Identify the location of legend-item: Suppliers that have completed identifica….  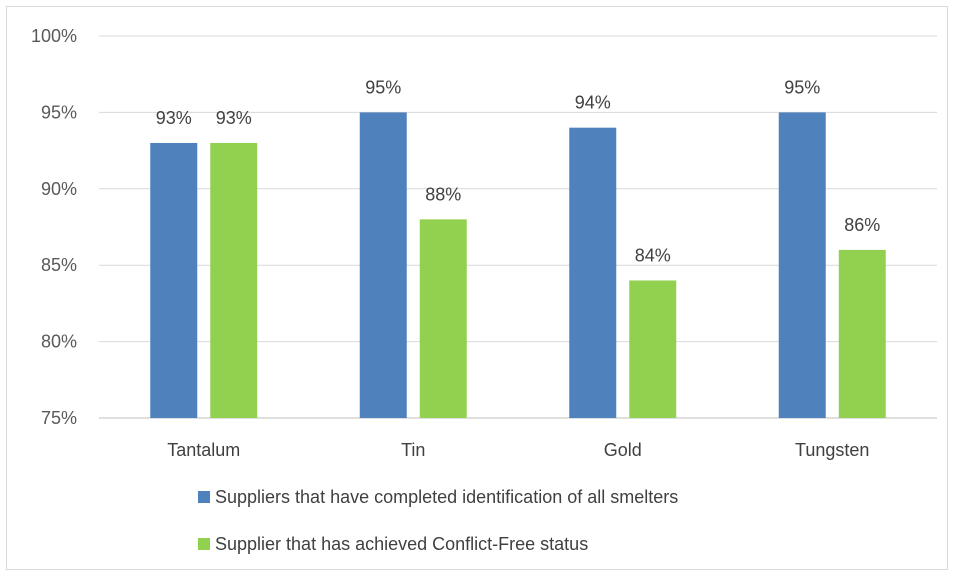
(438, 497).